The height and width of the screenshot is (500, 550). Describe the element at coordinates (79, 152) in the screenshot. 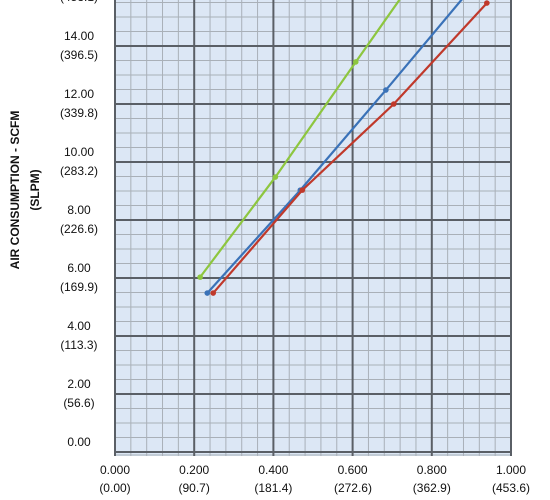

I see `y-tick-label: 10.00` at that location.